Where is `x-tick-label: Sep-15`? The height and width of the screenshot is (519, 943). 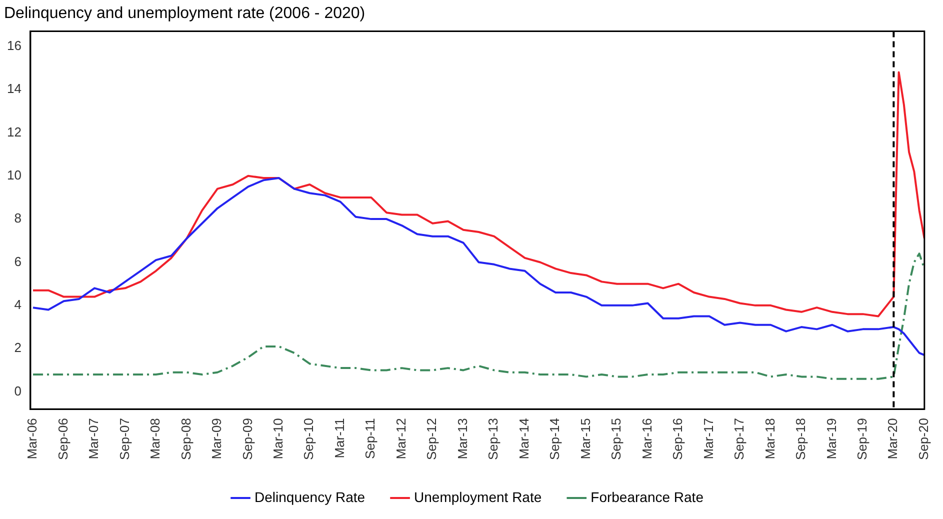 x-tick-label: Sep-15 is located at coordinates (616, 439).